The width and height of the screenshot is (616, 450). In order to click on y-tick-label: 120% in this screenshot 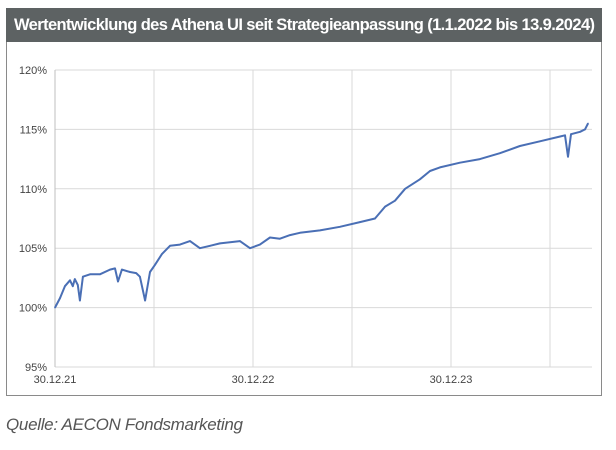, I will do `click(33, 71)`.